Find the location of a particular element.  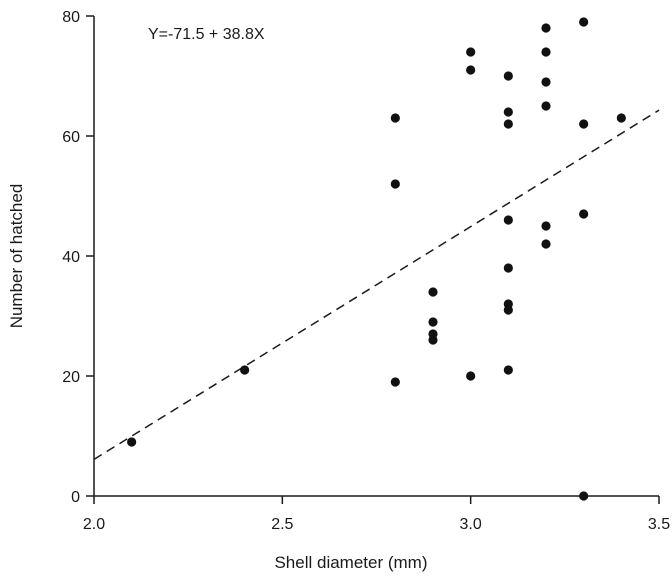

y-tick-label: 40 is located at coordinates (71, 257).